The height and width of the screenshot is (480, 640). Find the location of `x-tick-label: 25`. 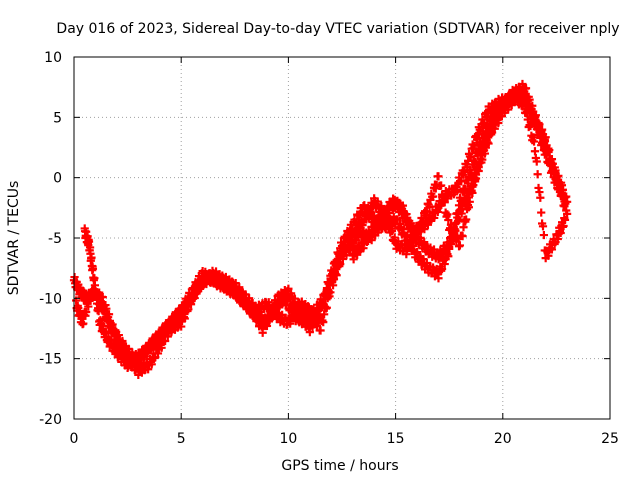

x-tick-label: 25 is located at coordinates (610, 439).